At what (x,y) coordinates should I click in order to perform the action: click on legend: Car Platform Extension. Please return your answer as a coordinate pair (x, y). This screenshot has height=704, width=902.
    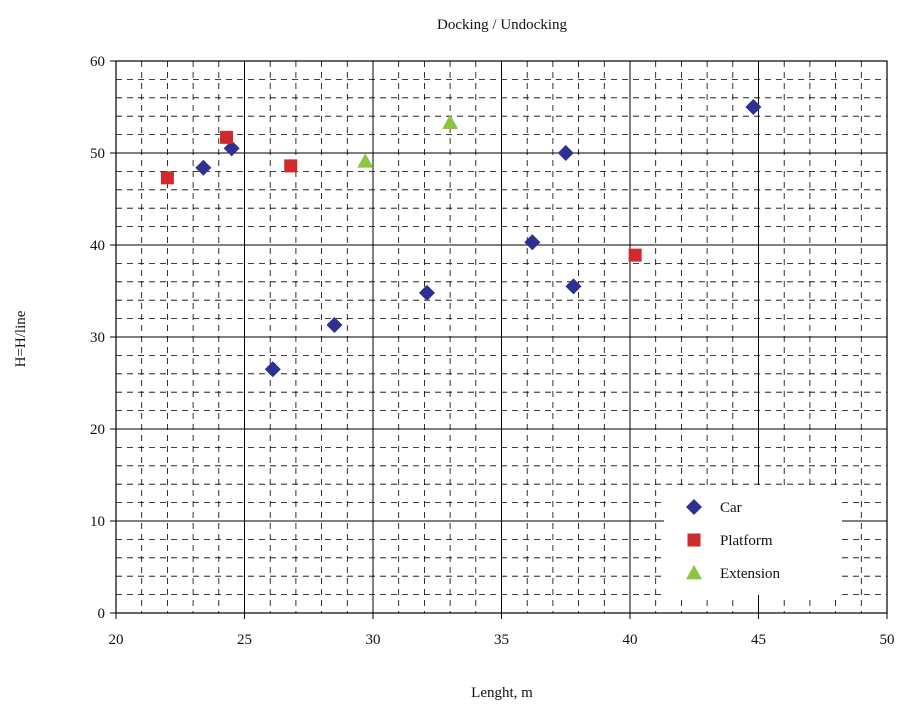
    Looking at the image, I should click on (753, 540).